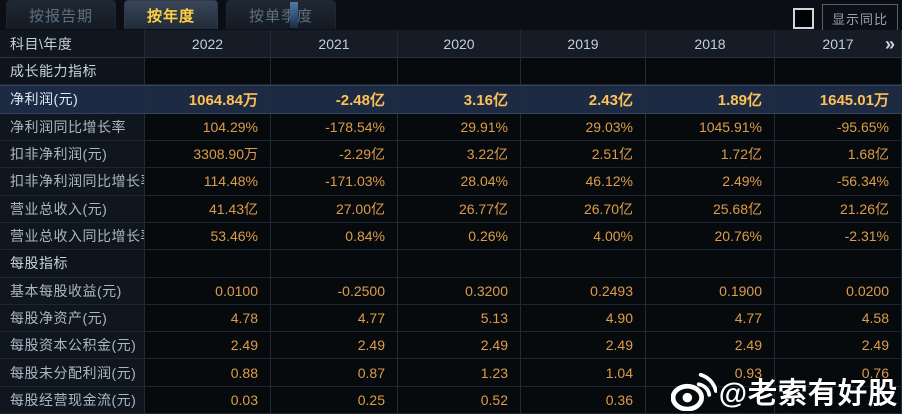 Image resolution: width=902 pixels, height=414 pixels. I want to click on cell-value: 3308.90万, so click(208, 154).